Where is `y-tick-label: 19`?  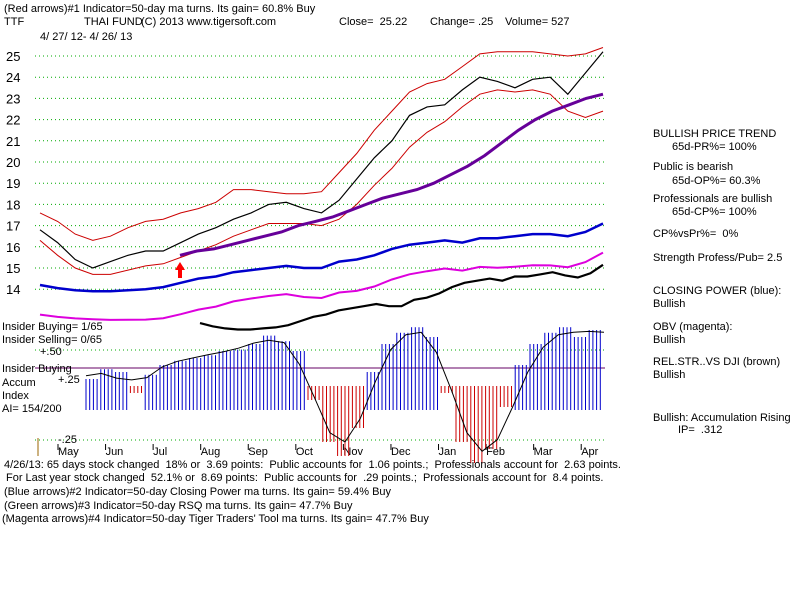
y-tick-label: 19 is located at coordinates (13, 183).